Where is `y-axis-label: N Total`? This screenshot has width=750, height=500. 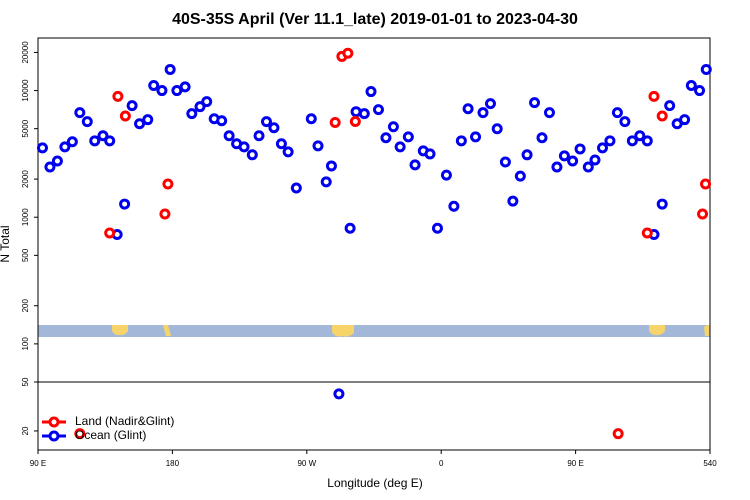 y-axis-label: N Total is located at coordinates (6, 243).